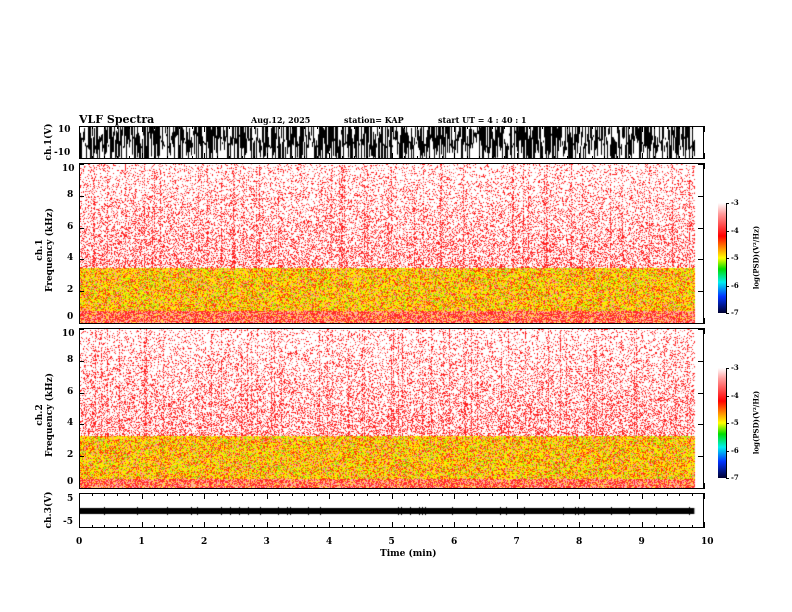  What do you see at coordinates (49, 142) in the screenshot?
I see `ch1-ylabel: ch.1(V)` at bounding box center [49, 142].